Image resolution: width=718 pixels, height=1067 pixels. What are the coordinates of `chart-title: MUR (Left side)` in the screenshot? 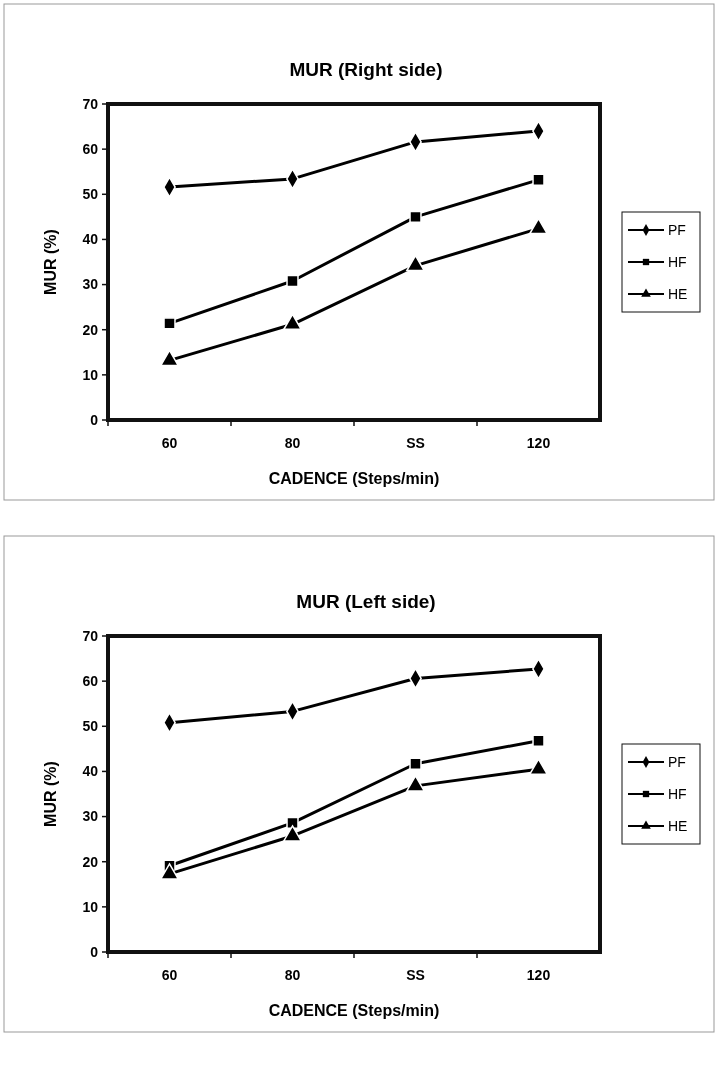 It's located at (366, 601).